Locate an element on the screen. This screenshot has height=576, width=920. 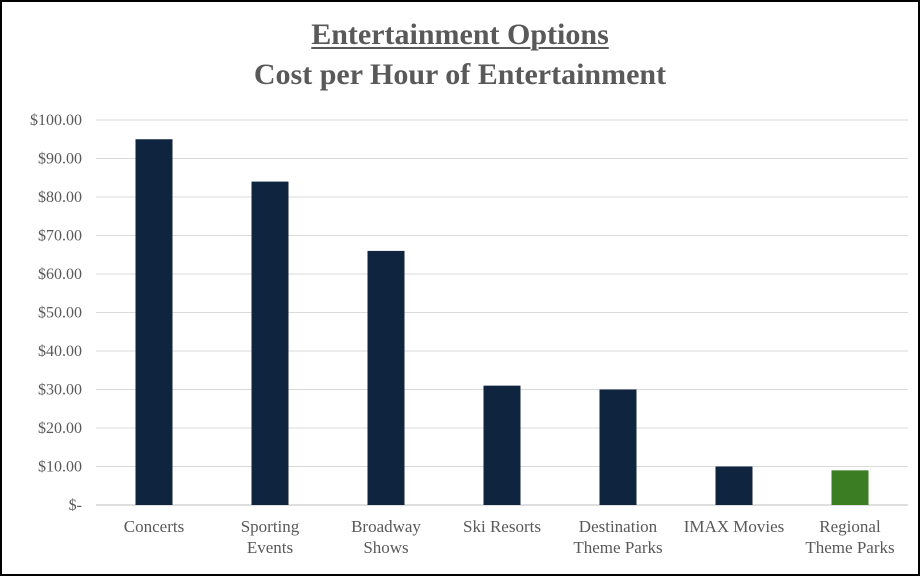
y-tick-label: $20.00 is located at coordinates (60, 428).